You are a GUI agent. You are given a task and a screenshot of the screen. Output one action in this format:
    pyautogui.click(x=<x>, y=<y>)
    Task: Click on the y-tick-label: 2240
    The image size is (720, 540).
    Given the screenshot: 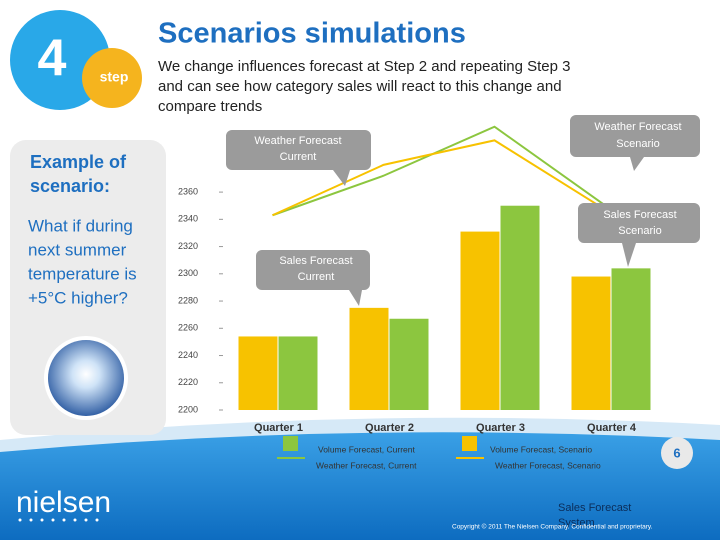 What is the action you would take?
    pyautogui.click(x=188, y=355)
    